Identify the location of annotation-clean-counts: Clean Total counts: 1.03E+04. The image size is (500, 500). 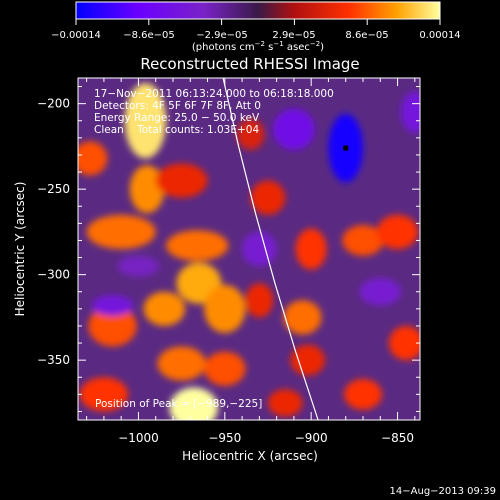
(176, 130).